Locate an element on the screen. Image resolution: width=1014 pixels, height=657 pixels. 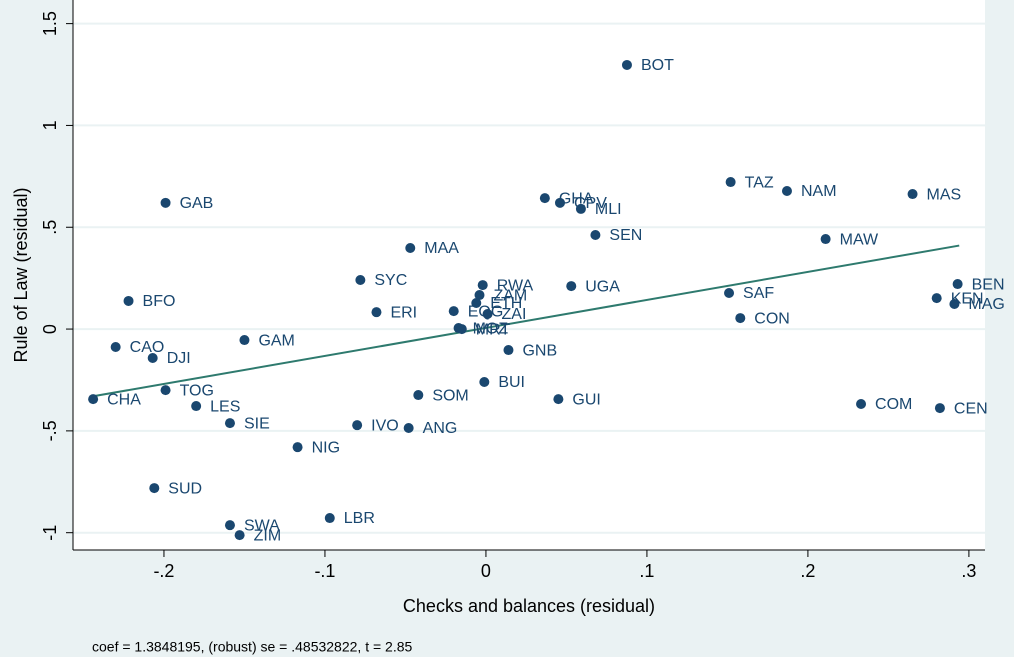
point-label: GUI is located at coordinates (586, 399).